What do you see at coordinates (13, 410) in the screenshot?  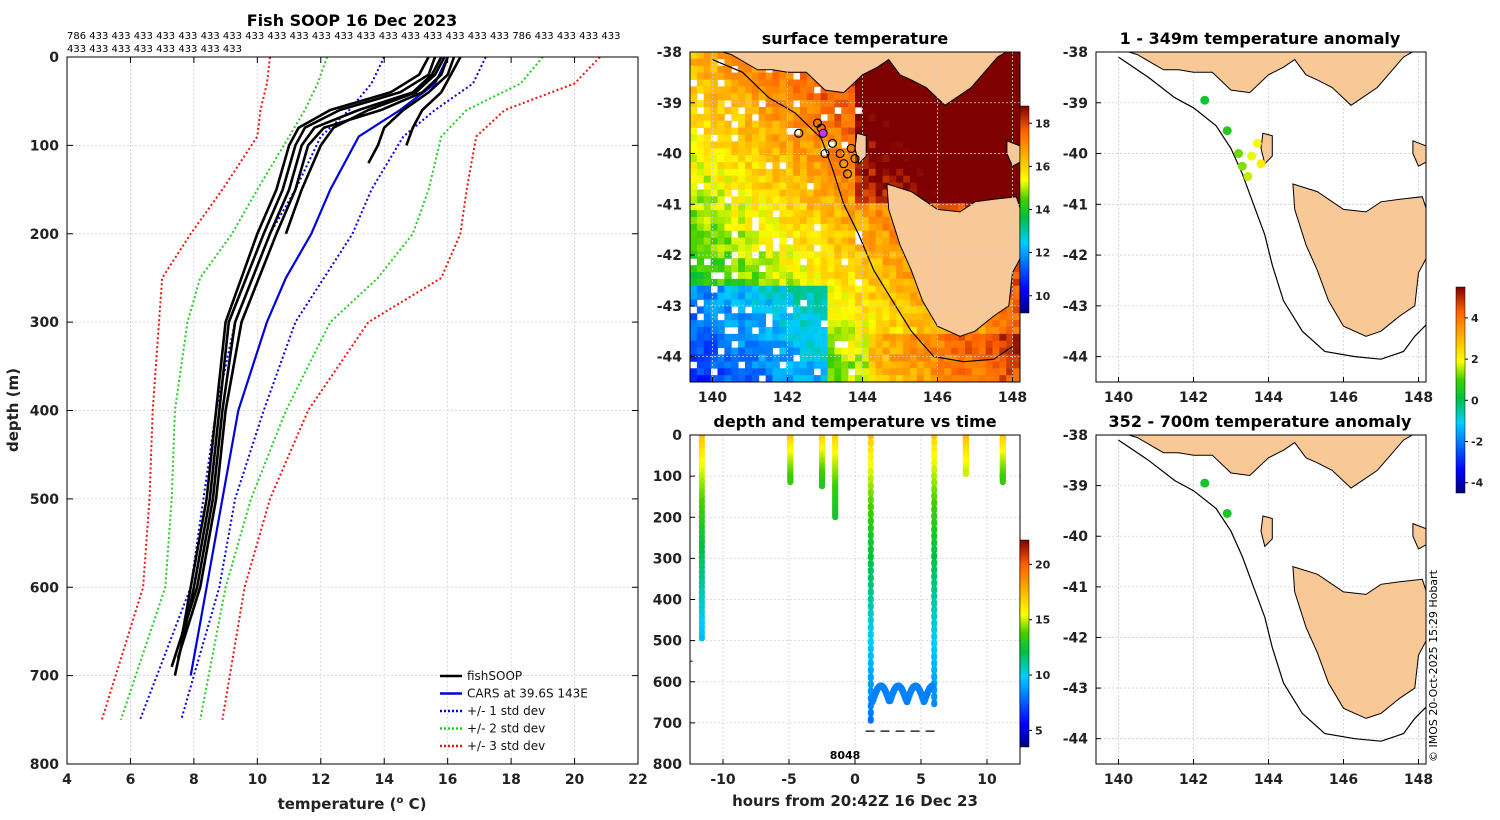 I see `profile-ylabel: depth (m)` at bounding box center [13, 410].